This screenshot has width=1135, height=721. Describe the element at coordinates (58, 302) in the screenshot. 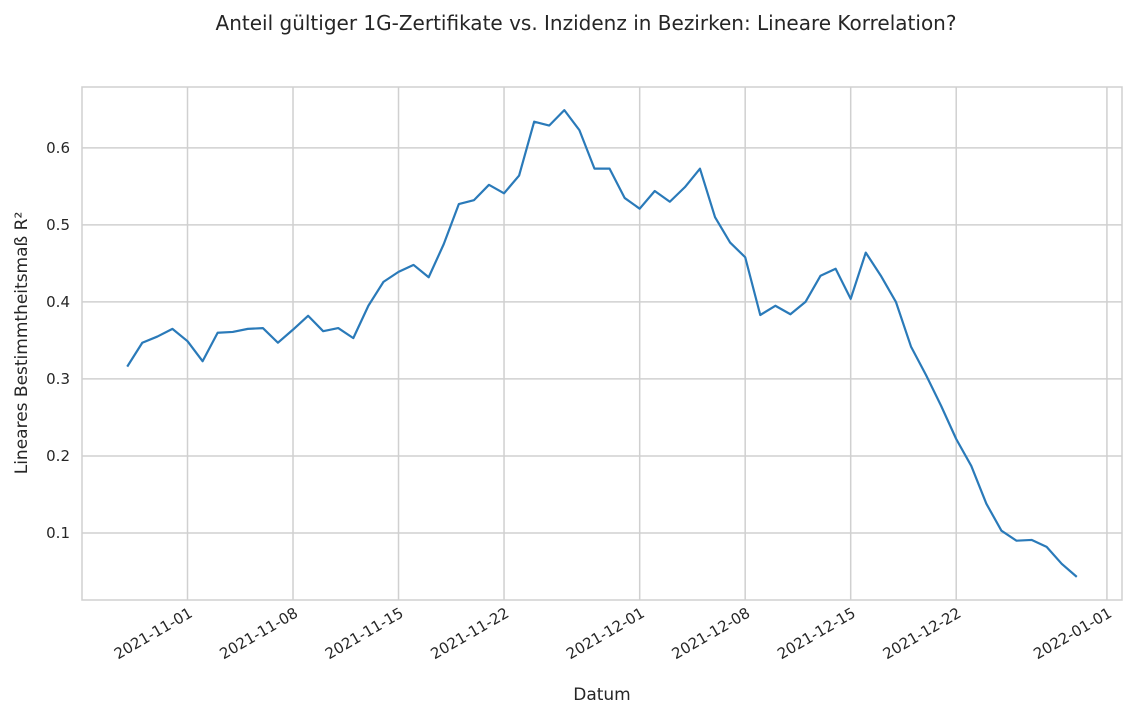

I see `y-tick-label: 0.4` at that location.